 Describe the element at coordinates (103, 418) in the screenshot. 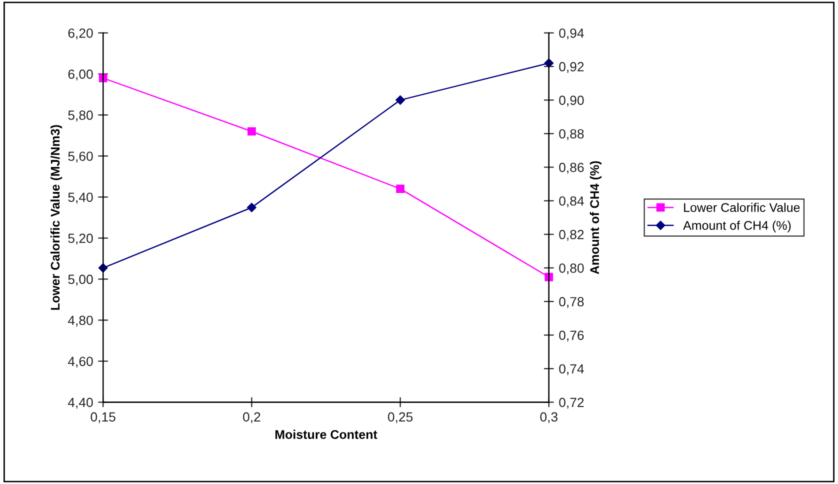

I see `x-tick-label: 0,15` at that location.